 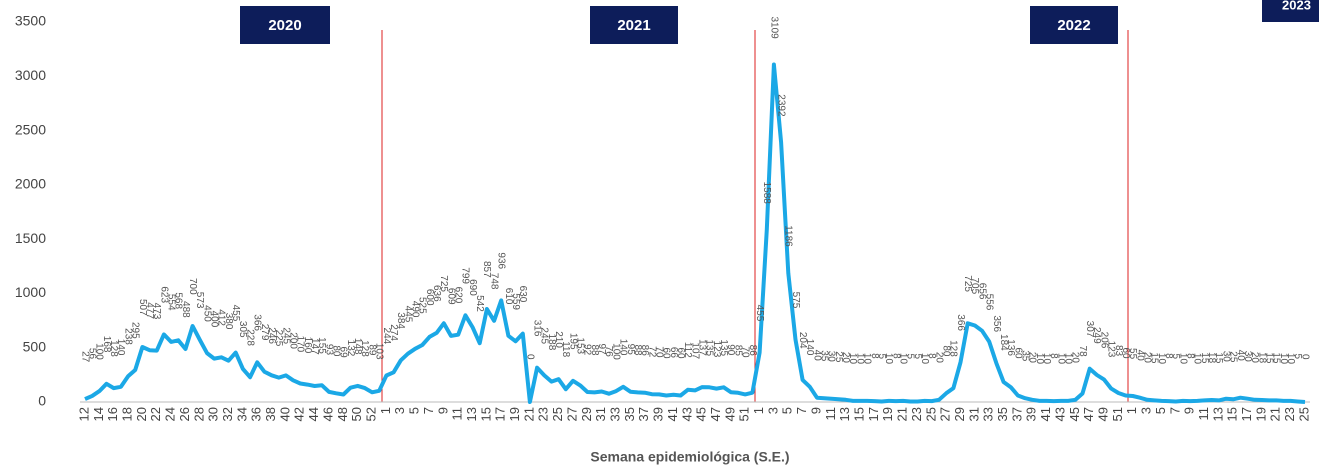 What do you see at coordinates (873, 414) in the screenshot?
I see `x-tick-label: 17` at bounding box center [873, 414].